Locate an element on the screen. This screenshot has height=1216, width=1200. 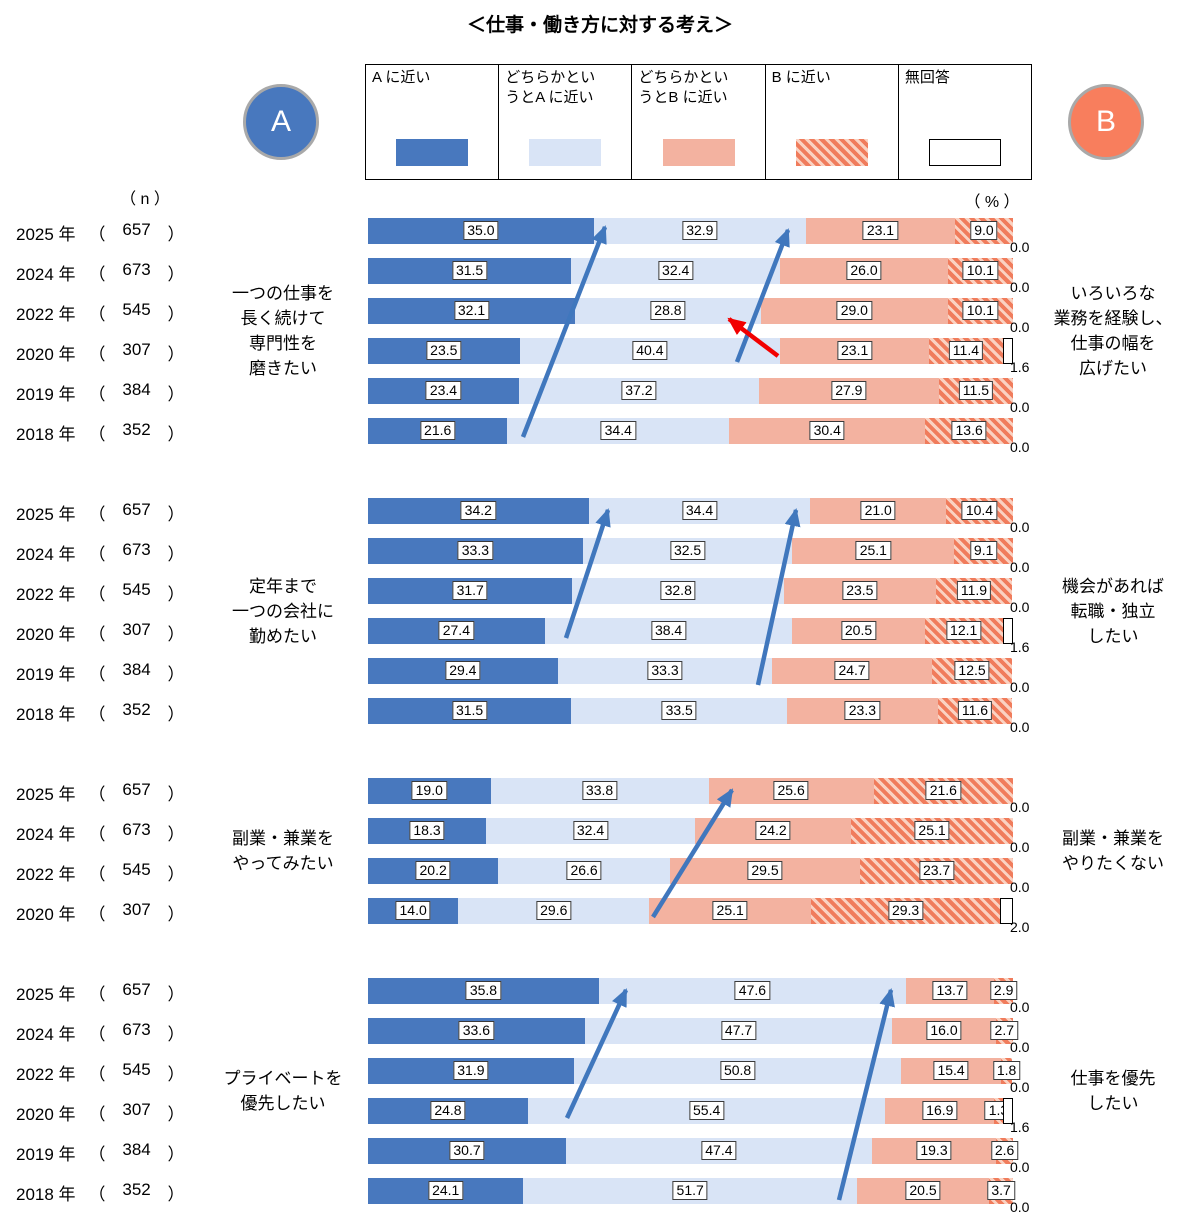
bar-row: 23.4 37.2 27.9 11.5 0.0 is located at coordinates (698, 396).